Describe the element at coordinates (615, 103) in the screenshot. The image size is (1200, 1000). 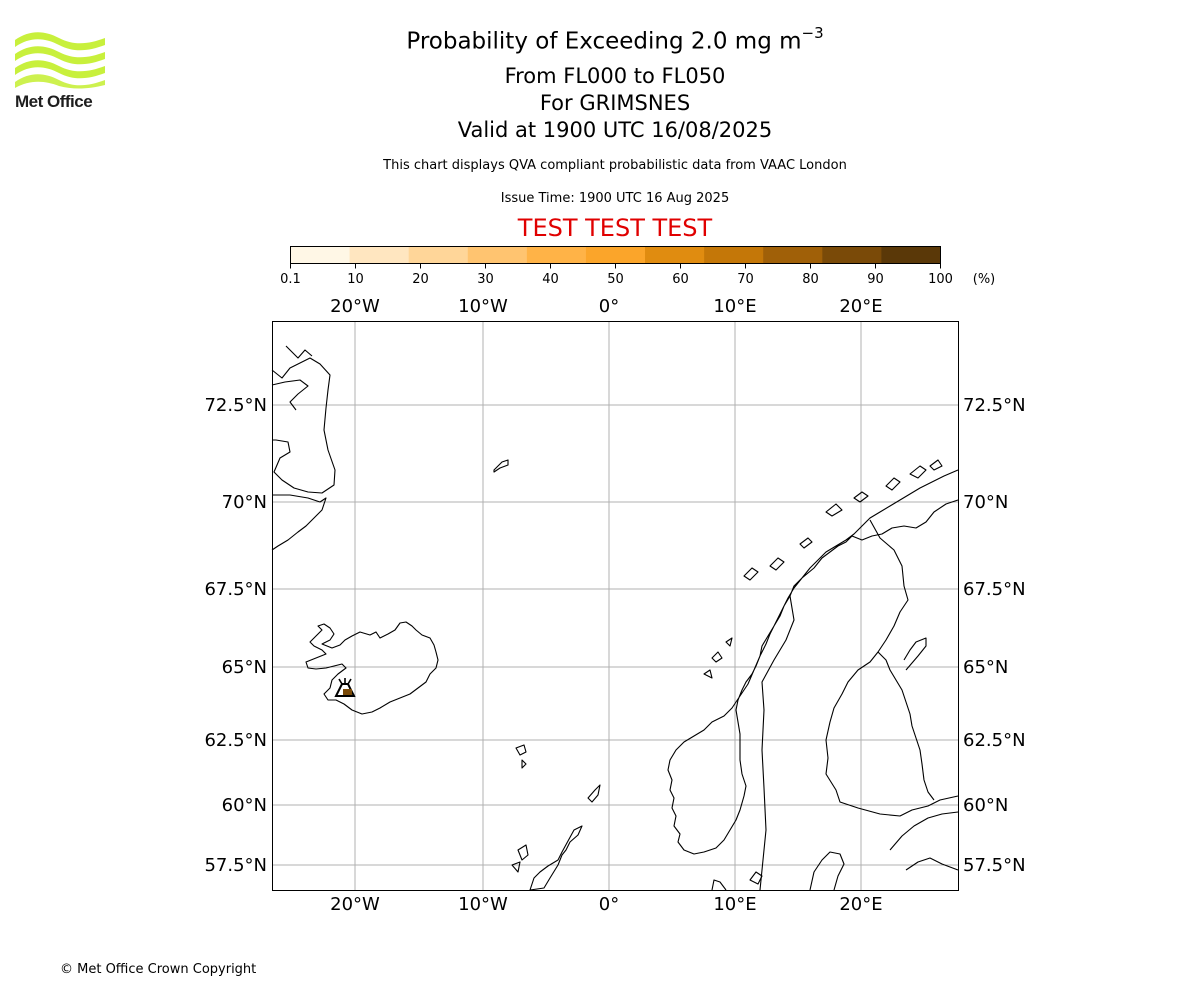
I see `volcano-name: For GRIMSNES` at that location.